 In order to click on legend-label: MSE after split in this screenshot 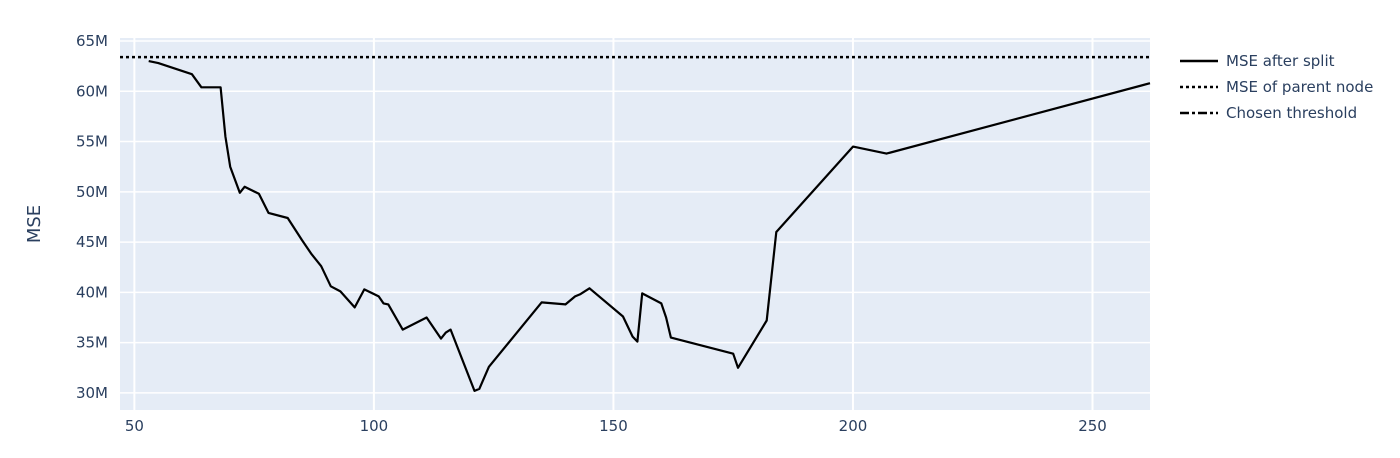, I will do `click(1280, 61)`.